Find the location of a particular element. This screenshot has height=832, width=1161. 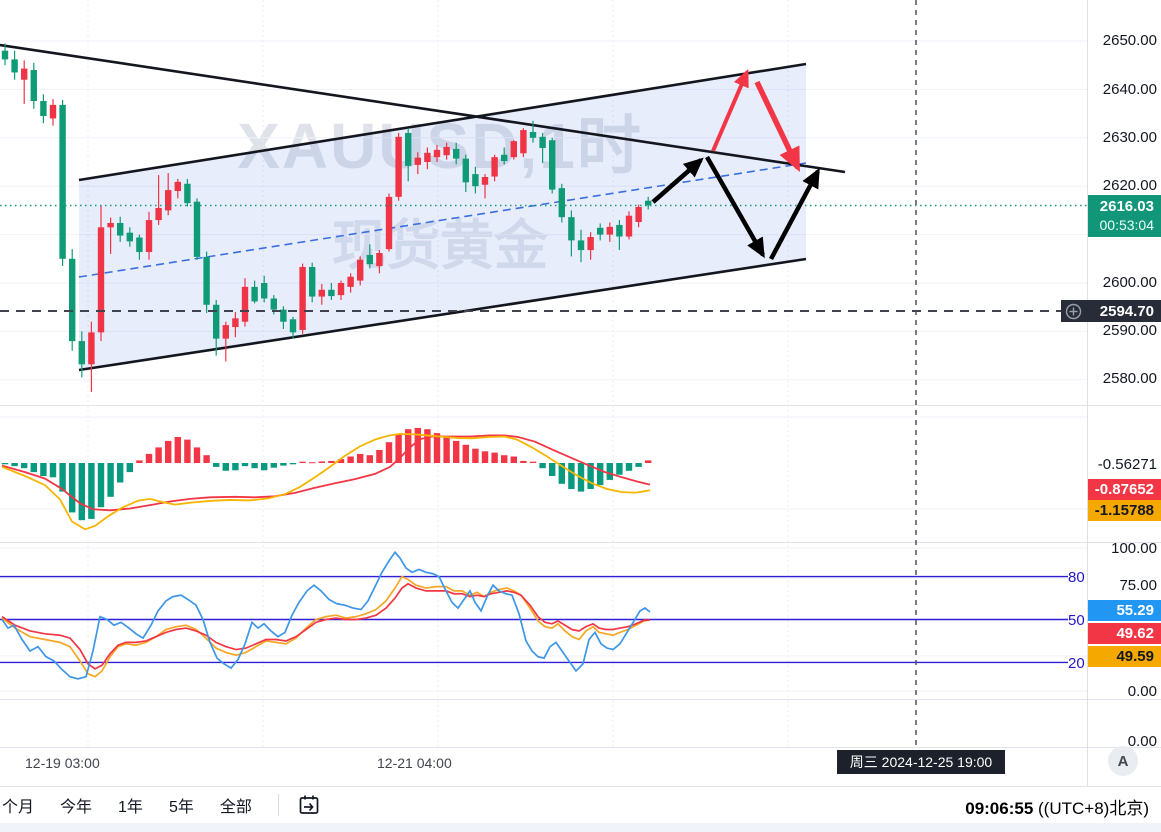

range-button-1: 个月 is located at coordinates (18, 807).